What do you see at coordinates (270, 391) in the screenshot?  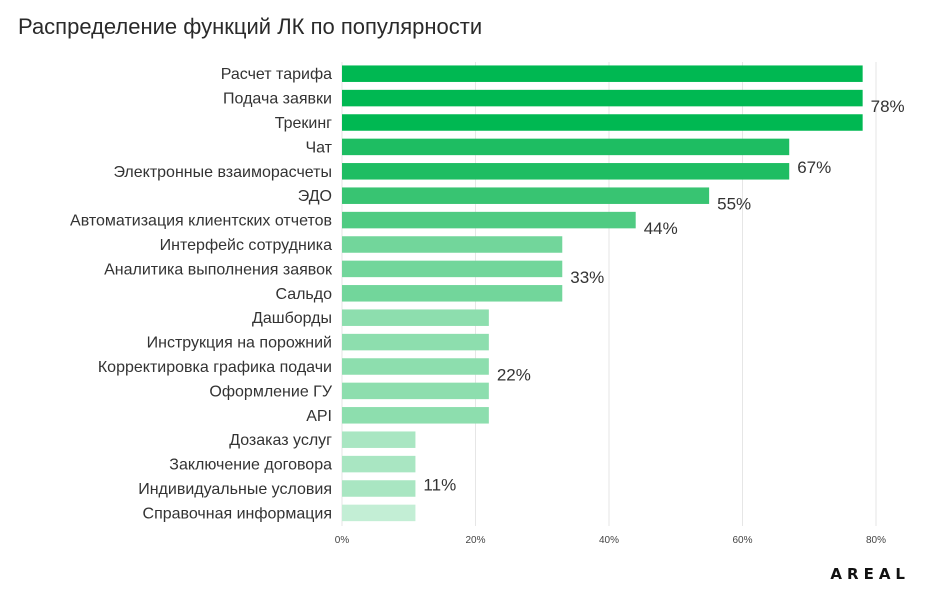 I see `category-label: Оформление ГУ` at bounding box center [270, 391].